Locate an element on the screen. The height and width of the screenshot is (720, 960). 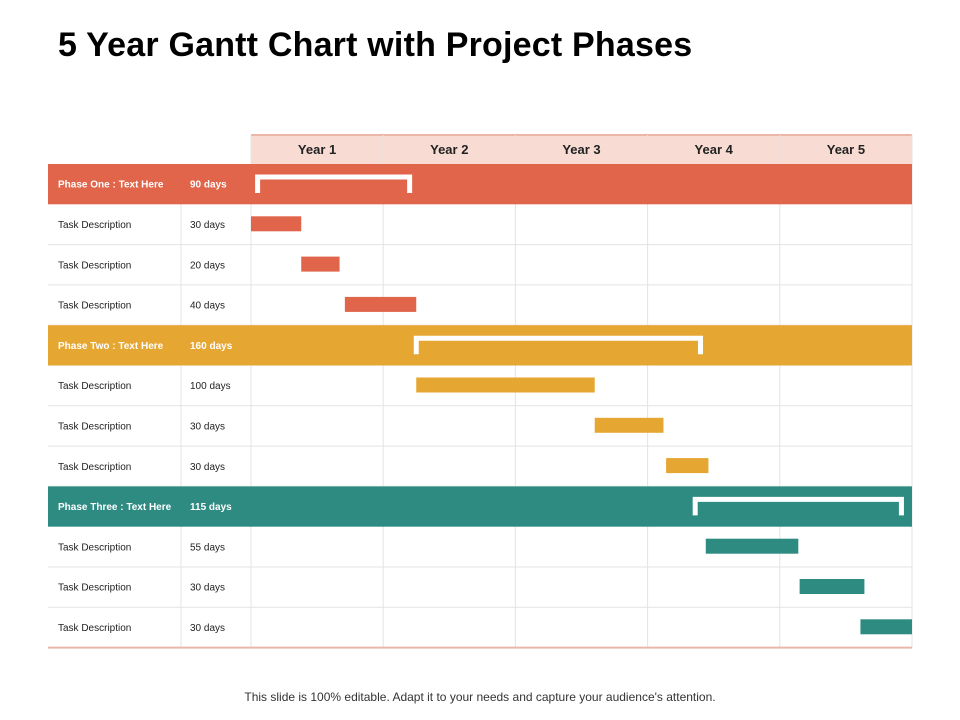
year-label: Year 5 is located at coordinates (846, 149).